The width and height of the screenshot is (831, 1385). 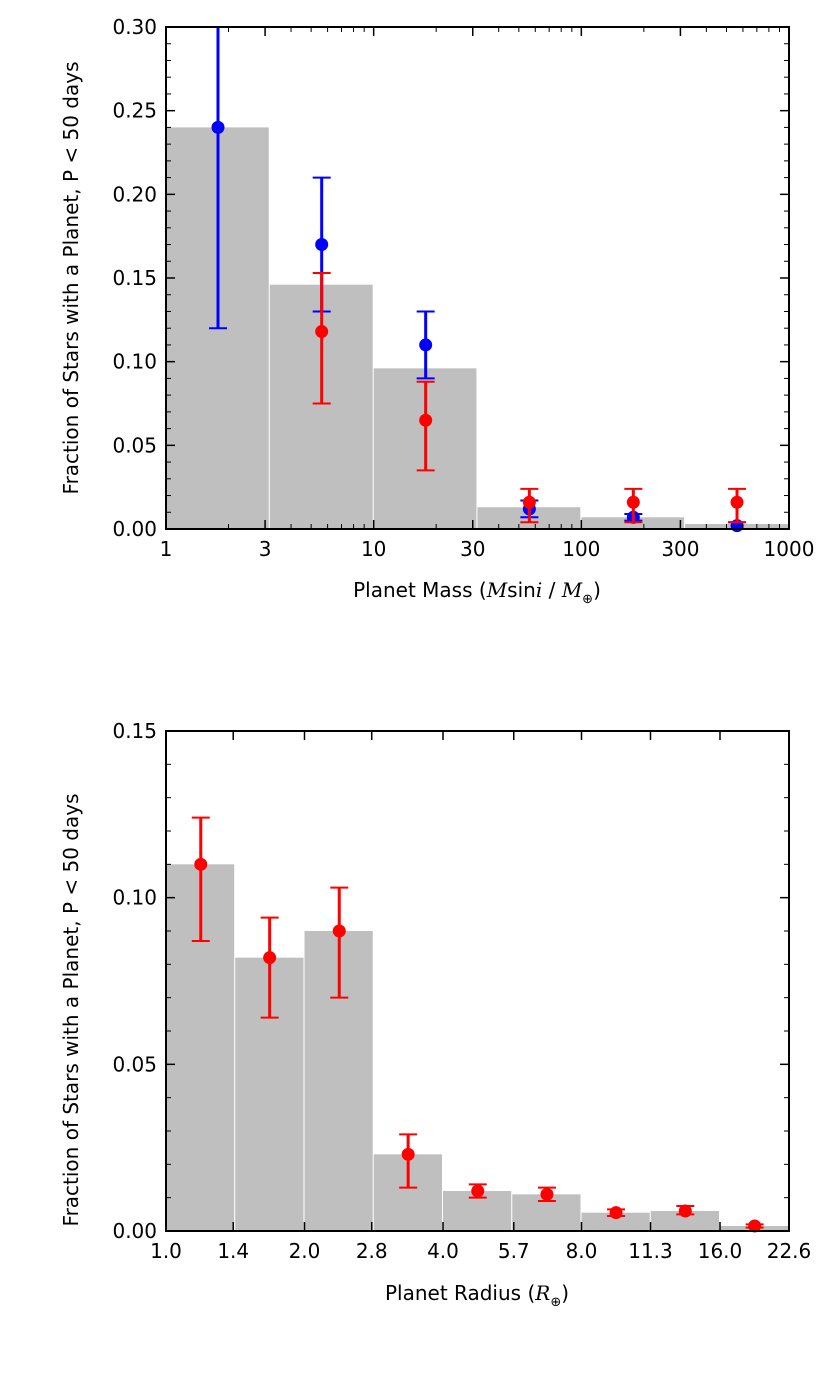 I want to click on radius-y-tick-label: 0.10, so click(x=134, y=898).